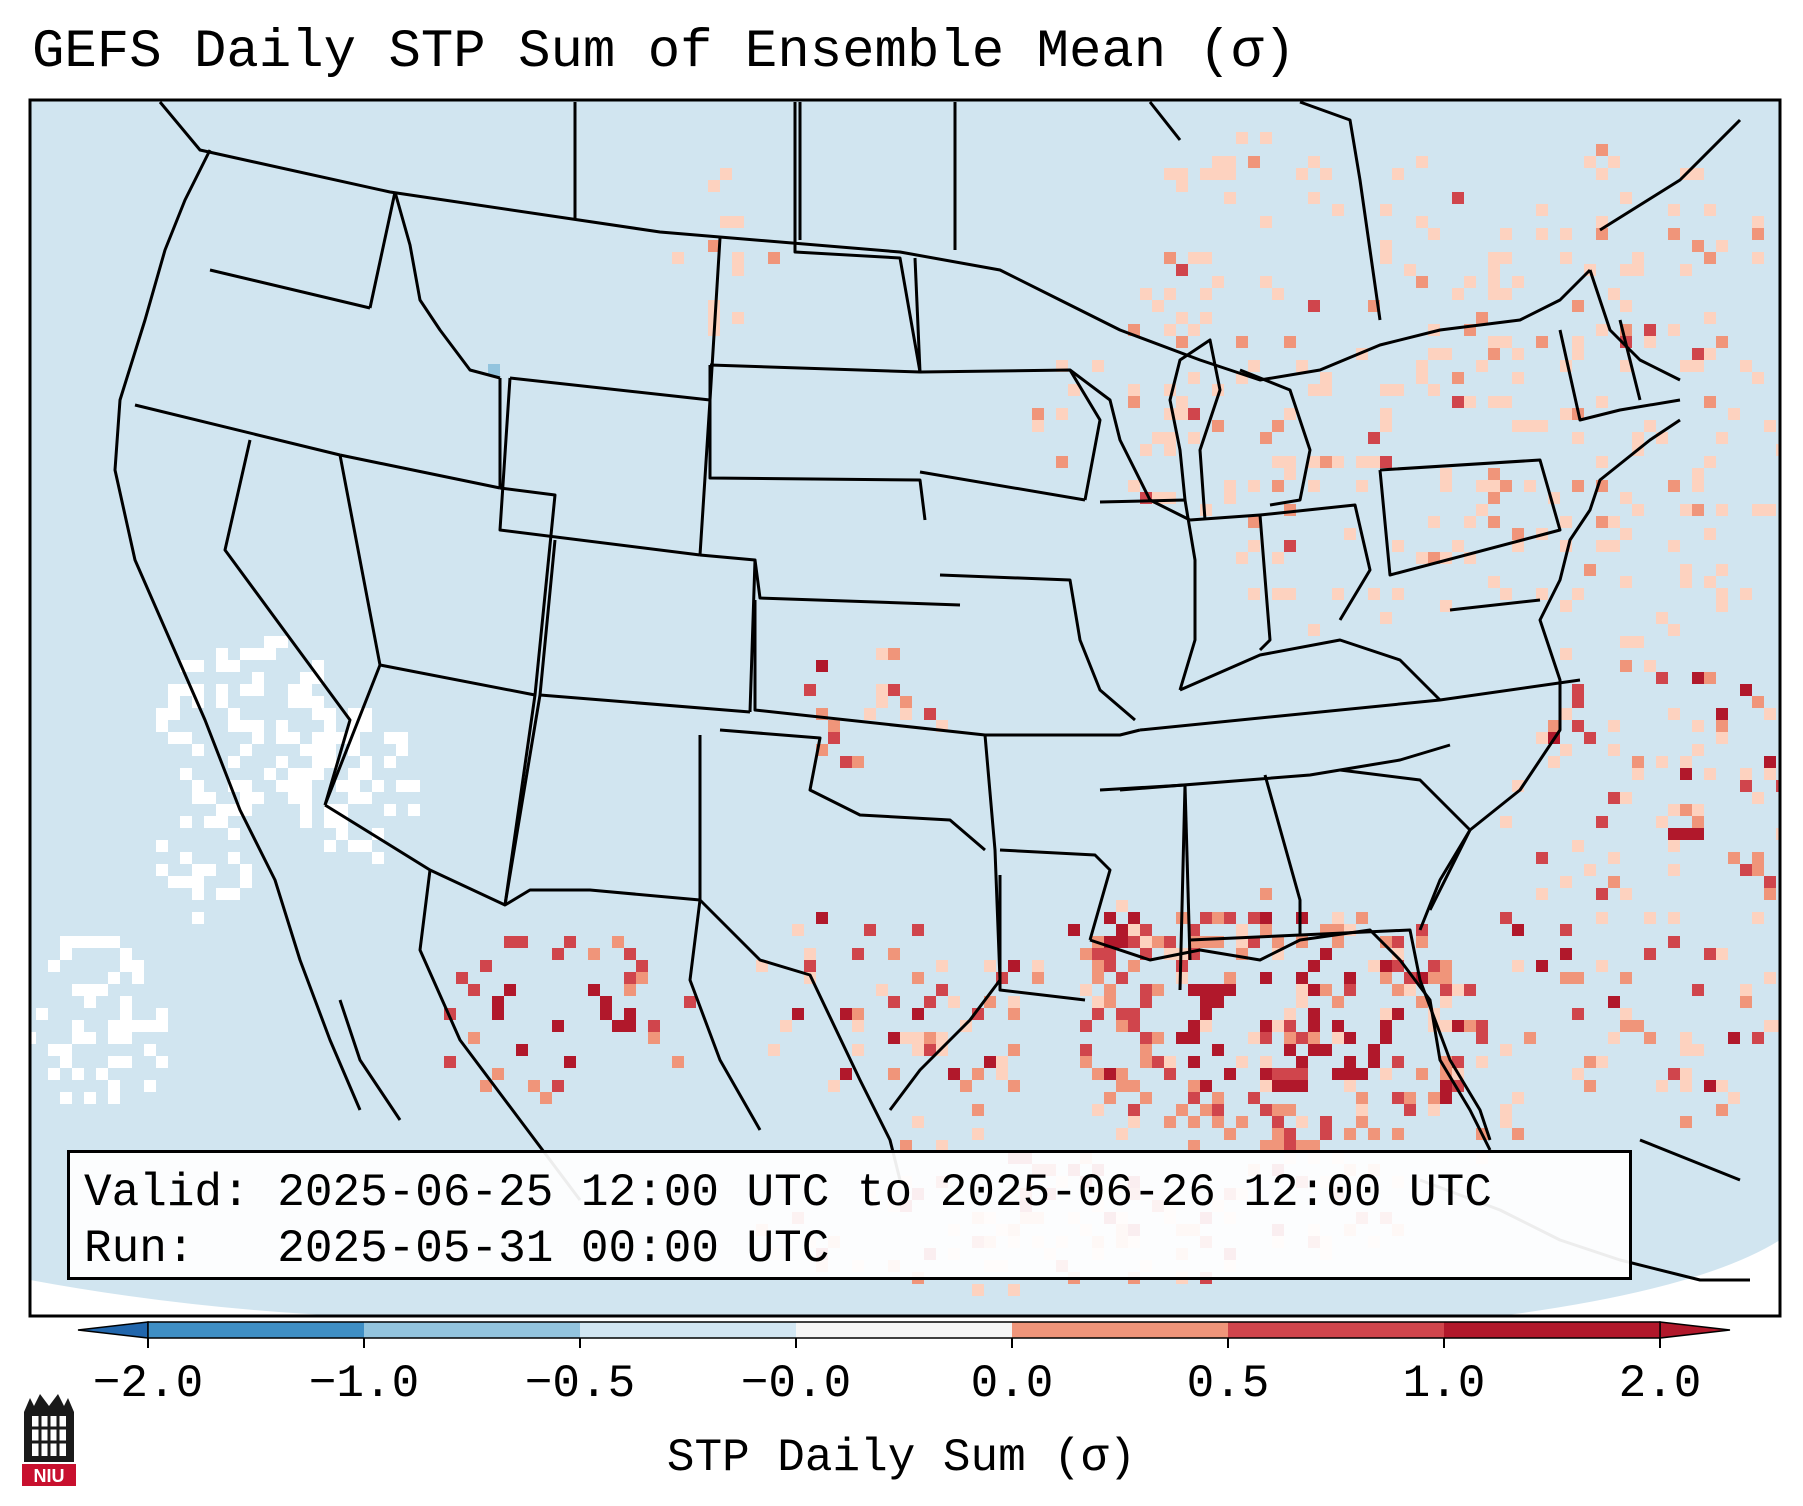  What do you see at coordinates (580, 1384) in the screenshot?
I see `colorbar-tick-label: −0.5` at bounding box center [580, 1384].